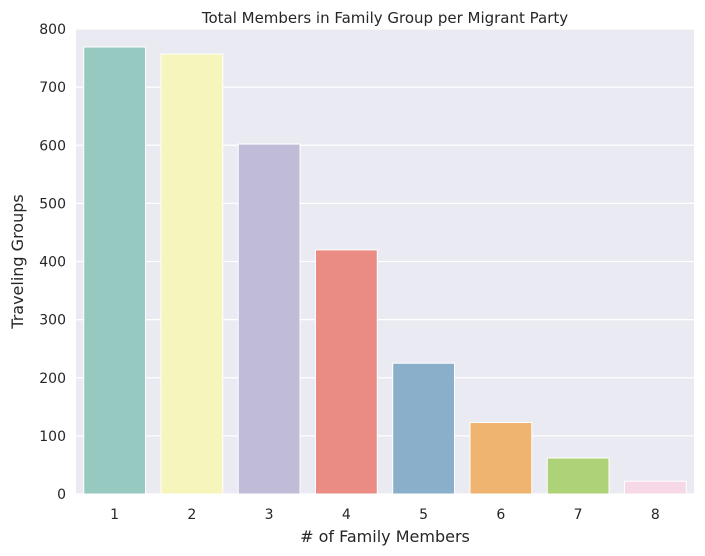 This screenshot has width=705, height=556. Describe the element at coordinates (423, 515) in the screenshot. I see `x-tick-label: 5` at that location.